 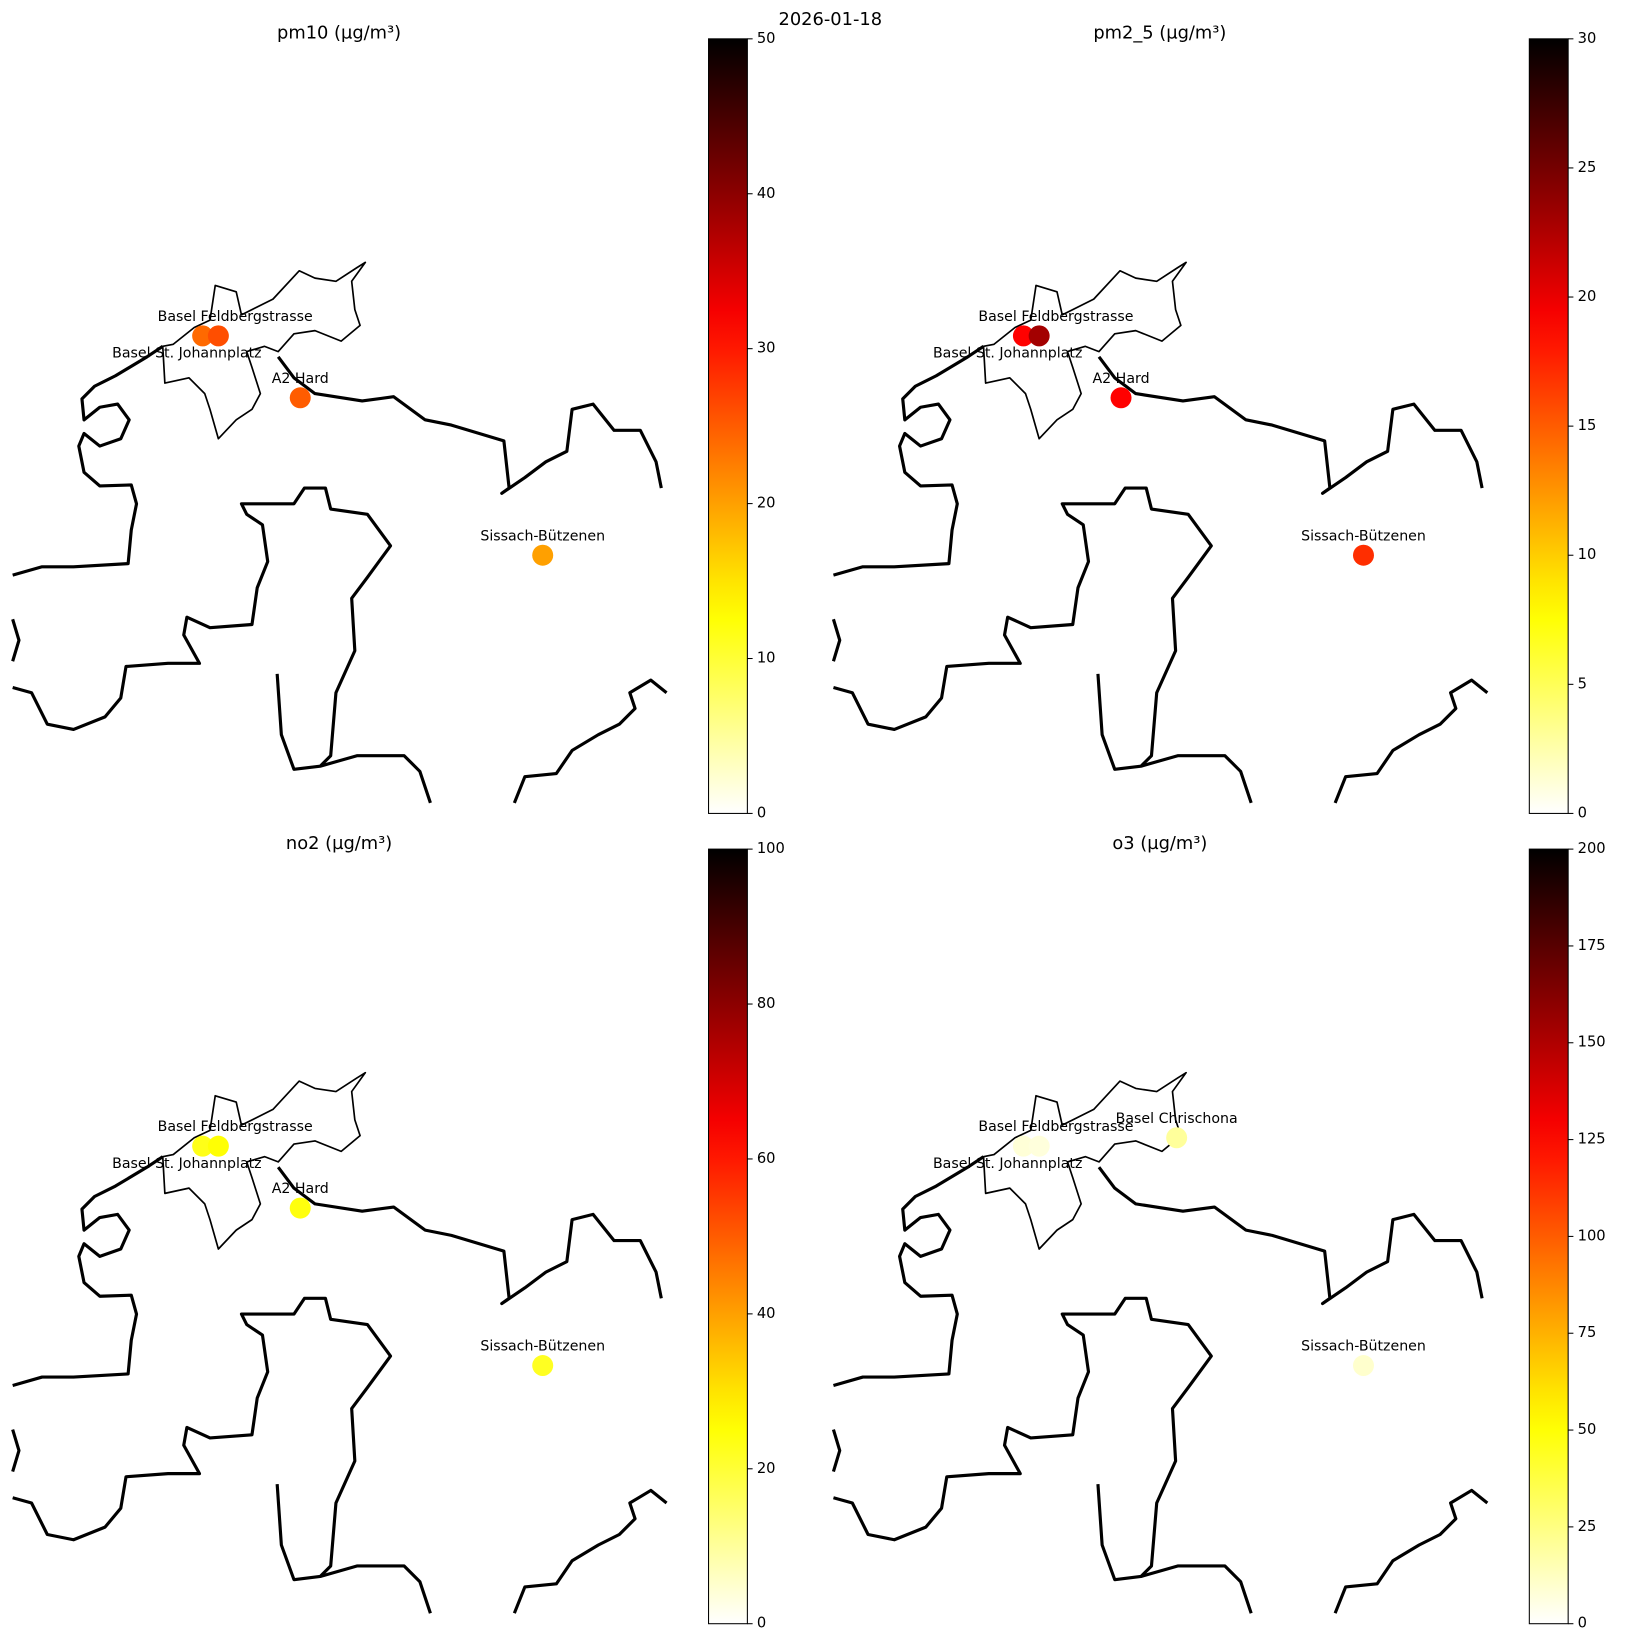 I want to click on panel-title: no2 (µg/m³), so click(x=339, y=843).